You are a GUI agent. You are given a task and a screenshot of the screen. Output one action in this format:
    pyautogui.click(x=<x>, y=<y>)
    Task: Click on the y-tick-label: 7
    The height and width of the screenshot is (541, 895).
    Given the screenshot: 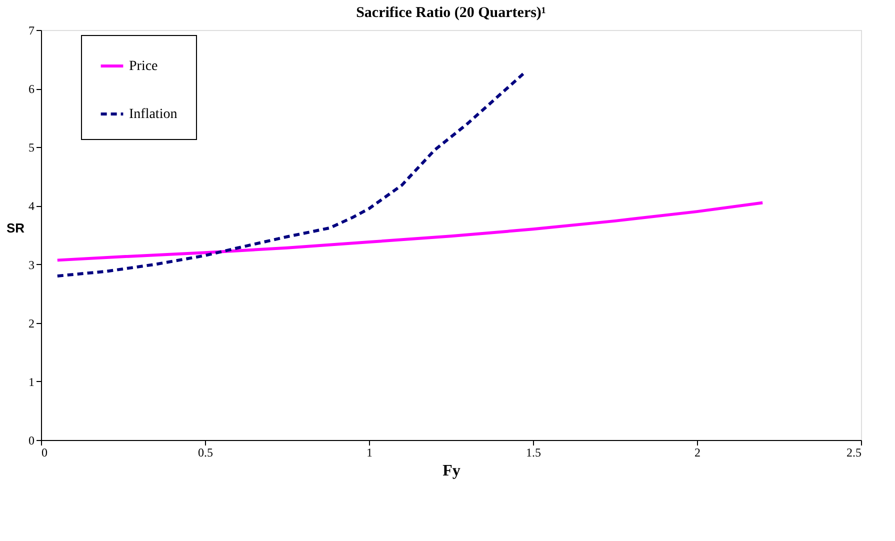 What is the action you would take?
    pyautogui.click(x=31, y=31)
    